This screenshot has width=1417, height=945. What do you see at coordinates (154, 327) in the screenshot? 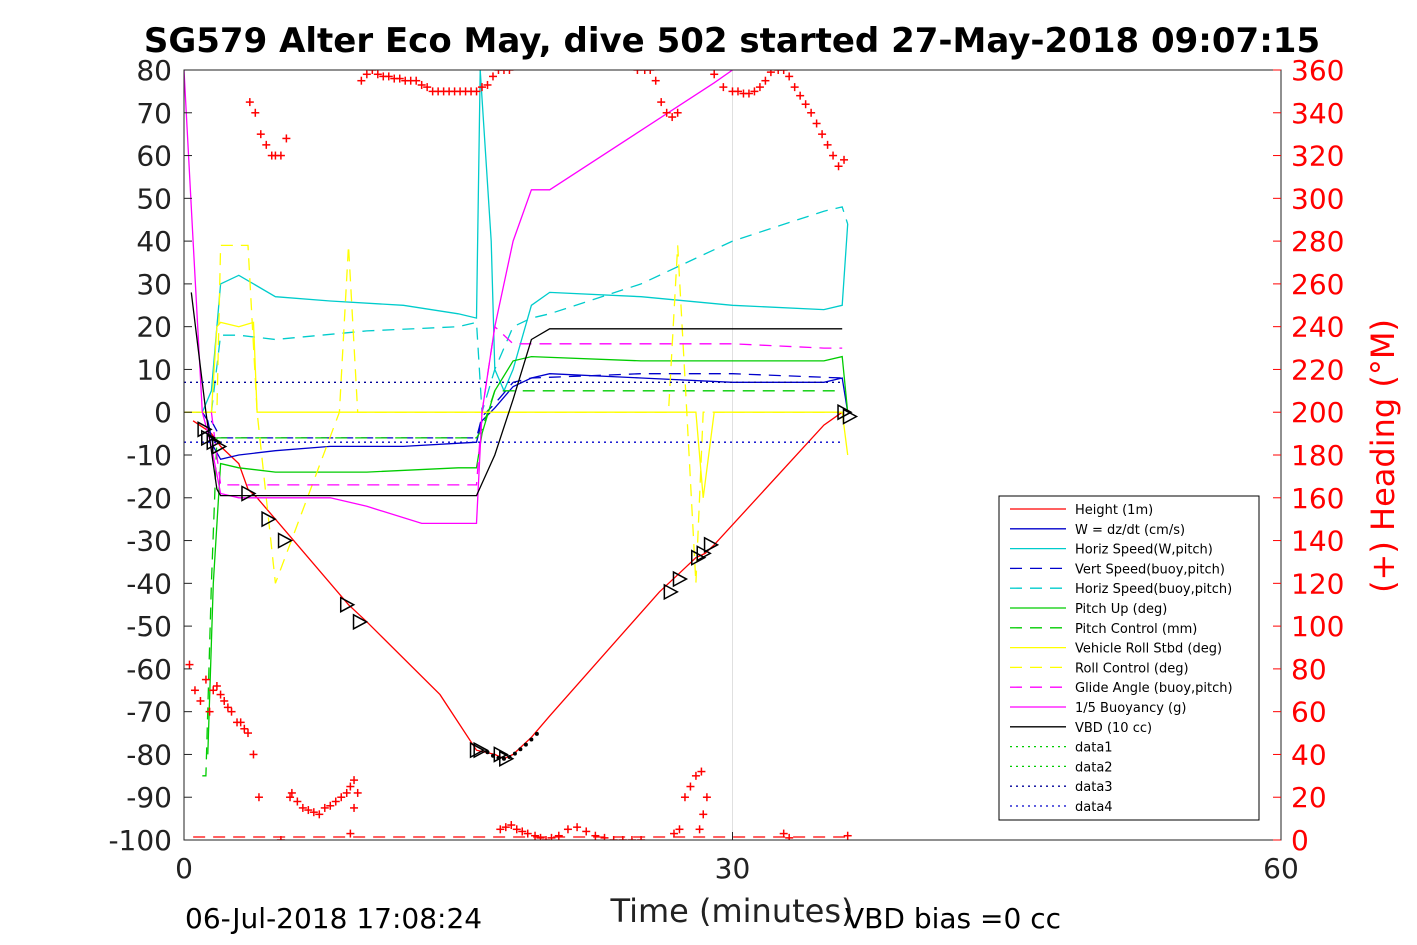
I see `y-tick-label: 20` at bounding box center [154, 327].